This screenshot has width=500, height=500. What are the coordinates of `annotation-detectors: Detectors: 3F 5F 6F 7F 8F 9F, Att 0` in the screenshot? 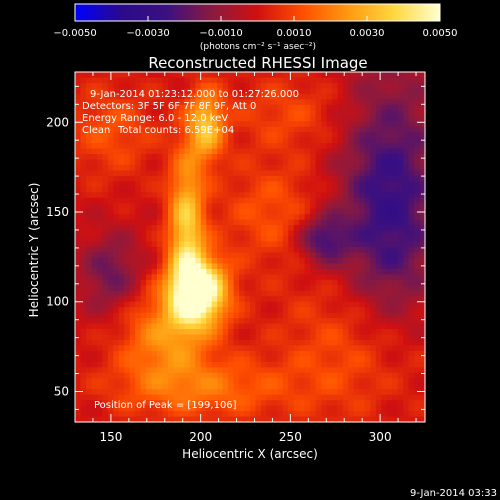 It's located at (169, 106).